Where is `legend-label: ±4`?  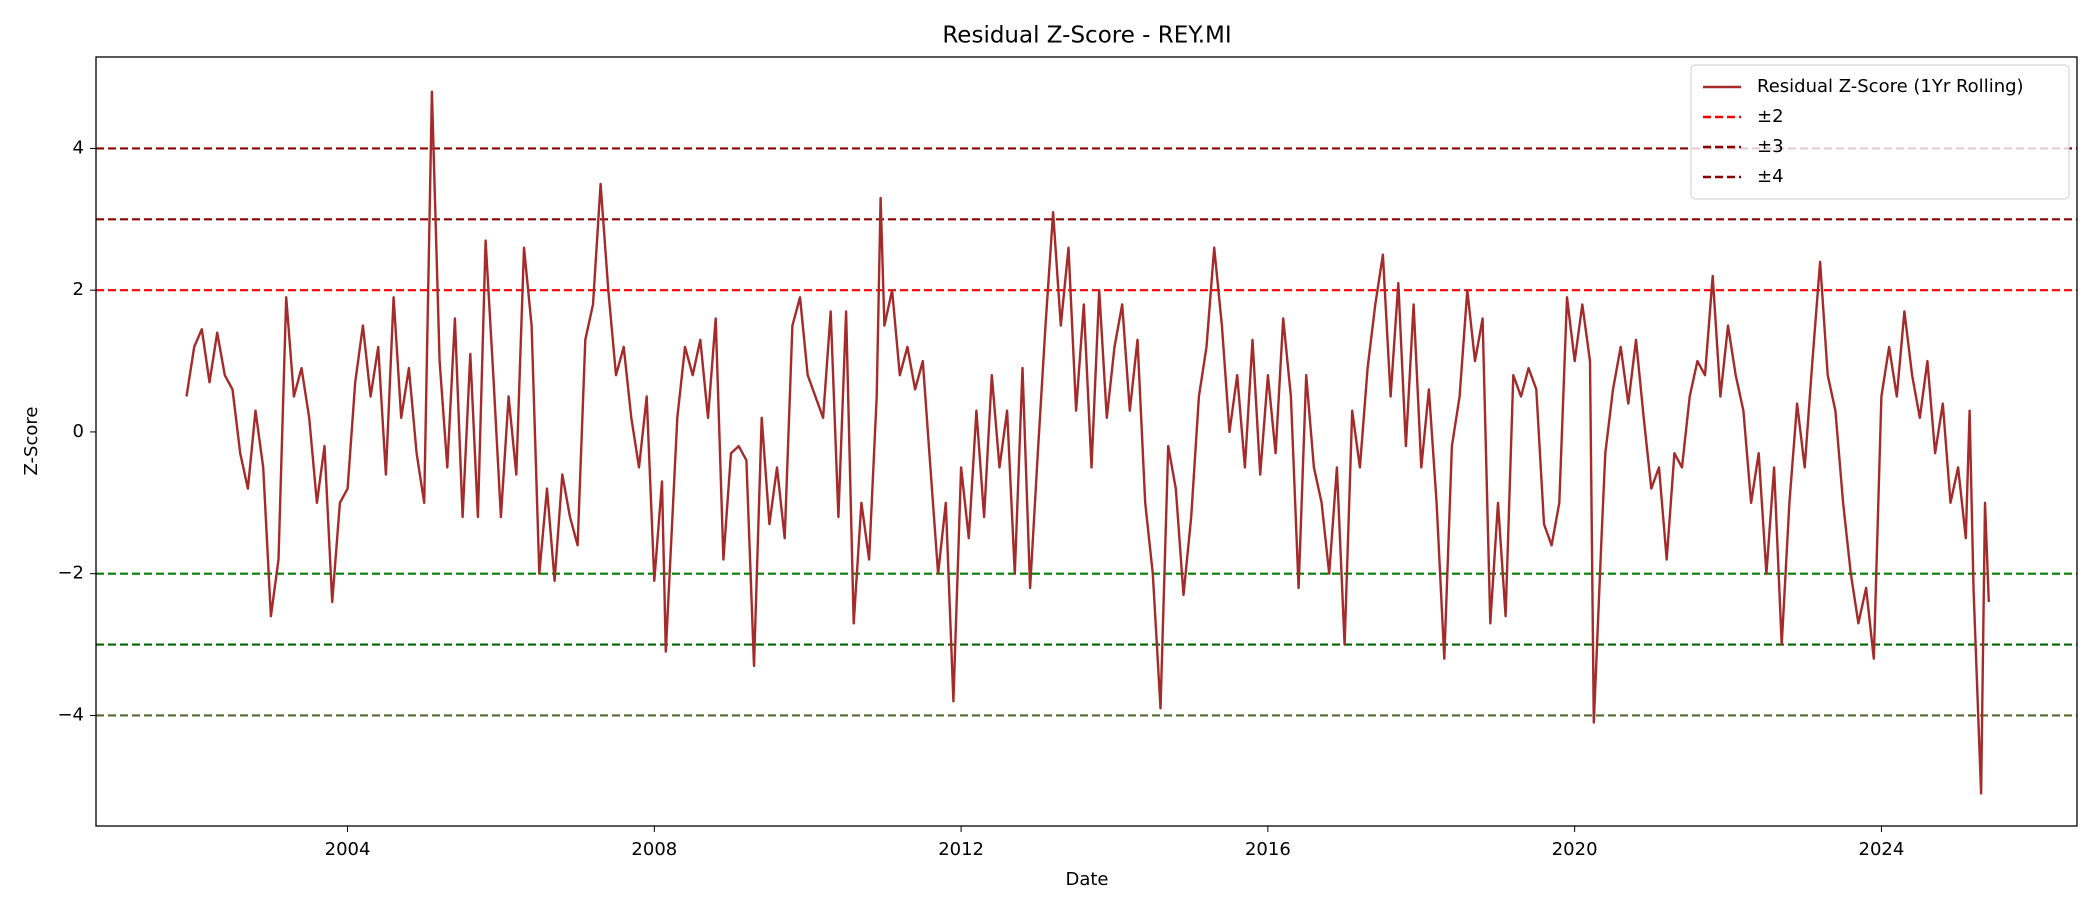
legend-label: ±4 is located at coordinates (1770, 176).